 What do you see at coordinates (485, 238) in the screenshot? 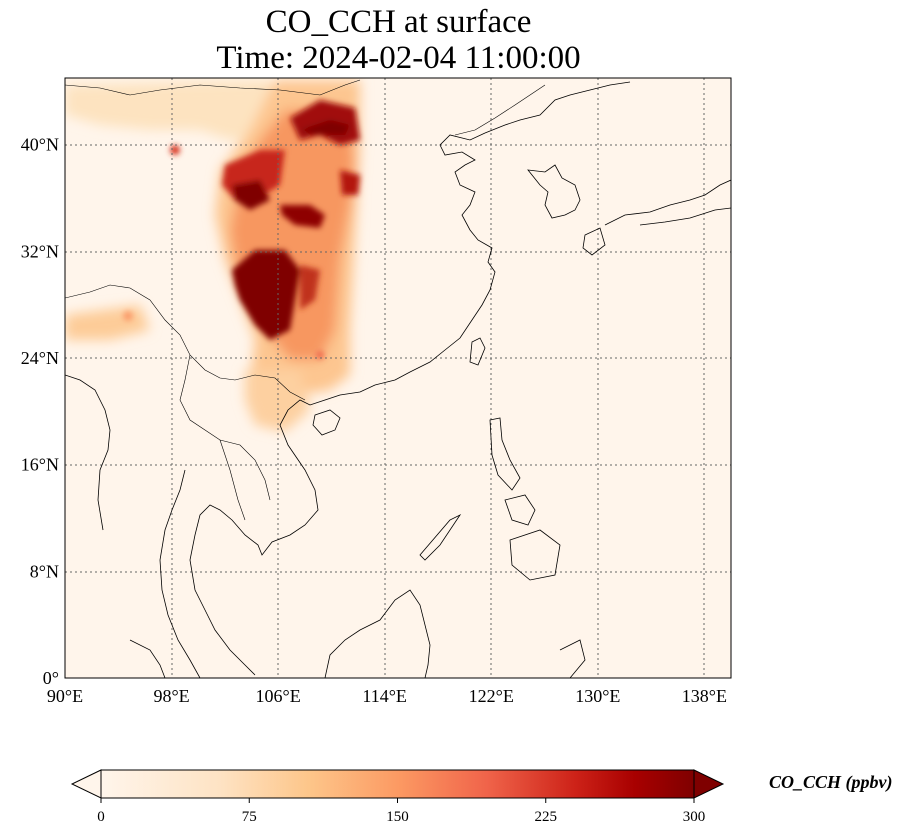
I see `coast-china` at bounding box center [485, 238].